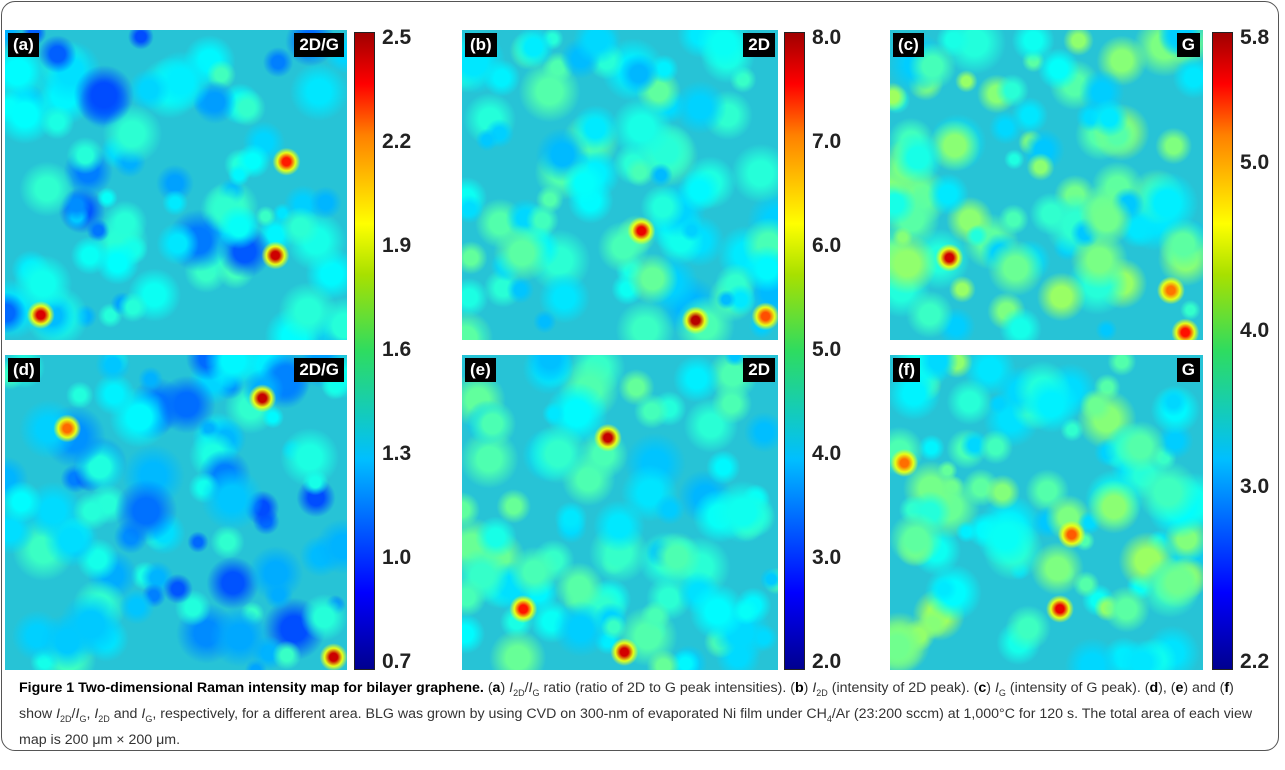 The width and height of the screenshot is (1285, 770). What do you see at coordinates (397, 453) in the screenshot?
I see `colorbar-tick-label: 1.3` at bounding box center [397, 453].